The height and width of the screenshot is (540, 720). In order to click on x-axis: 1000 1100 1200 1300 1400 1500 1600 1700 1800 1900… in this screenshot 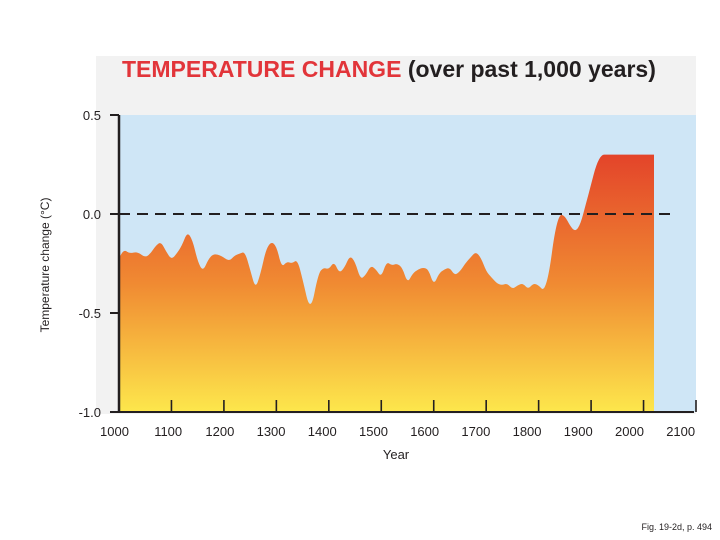, I will do `click(398, 419)`.